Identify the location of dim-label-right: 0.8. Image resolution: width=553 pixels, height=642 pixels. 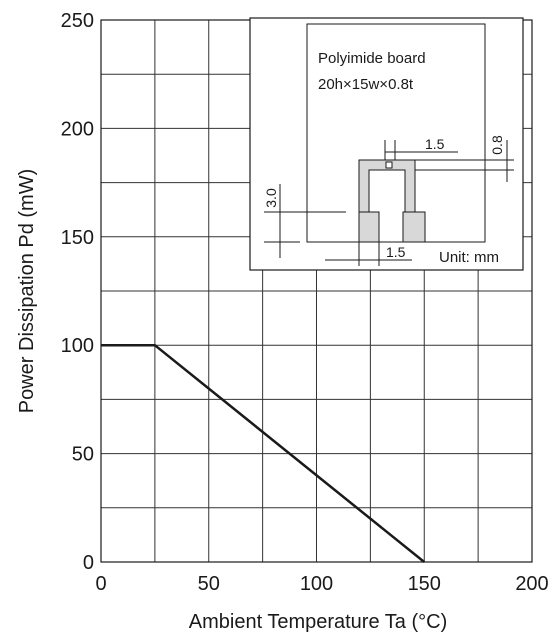
(497, 145).